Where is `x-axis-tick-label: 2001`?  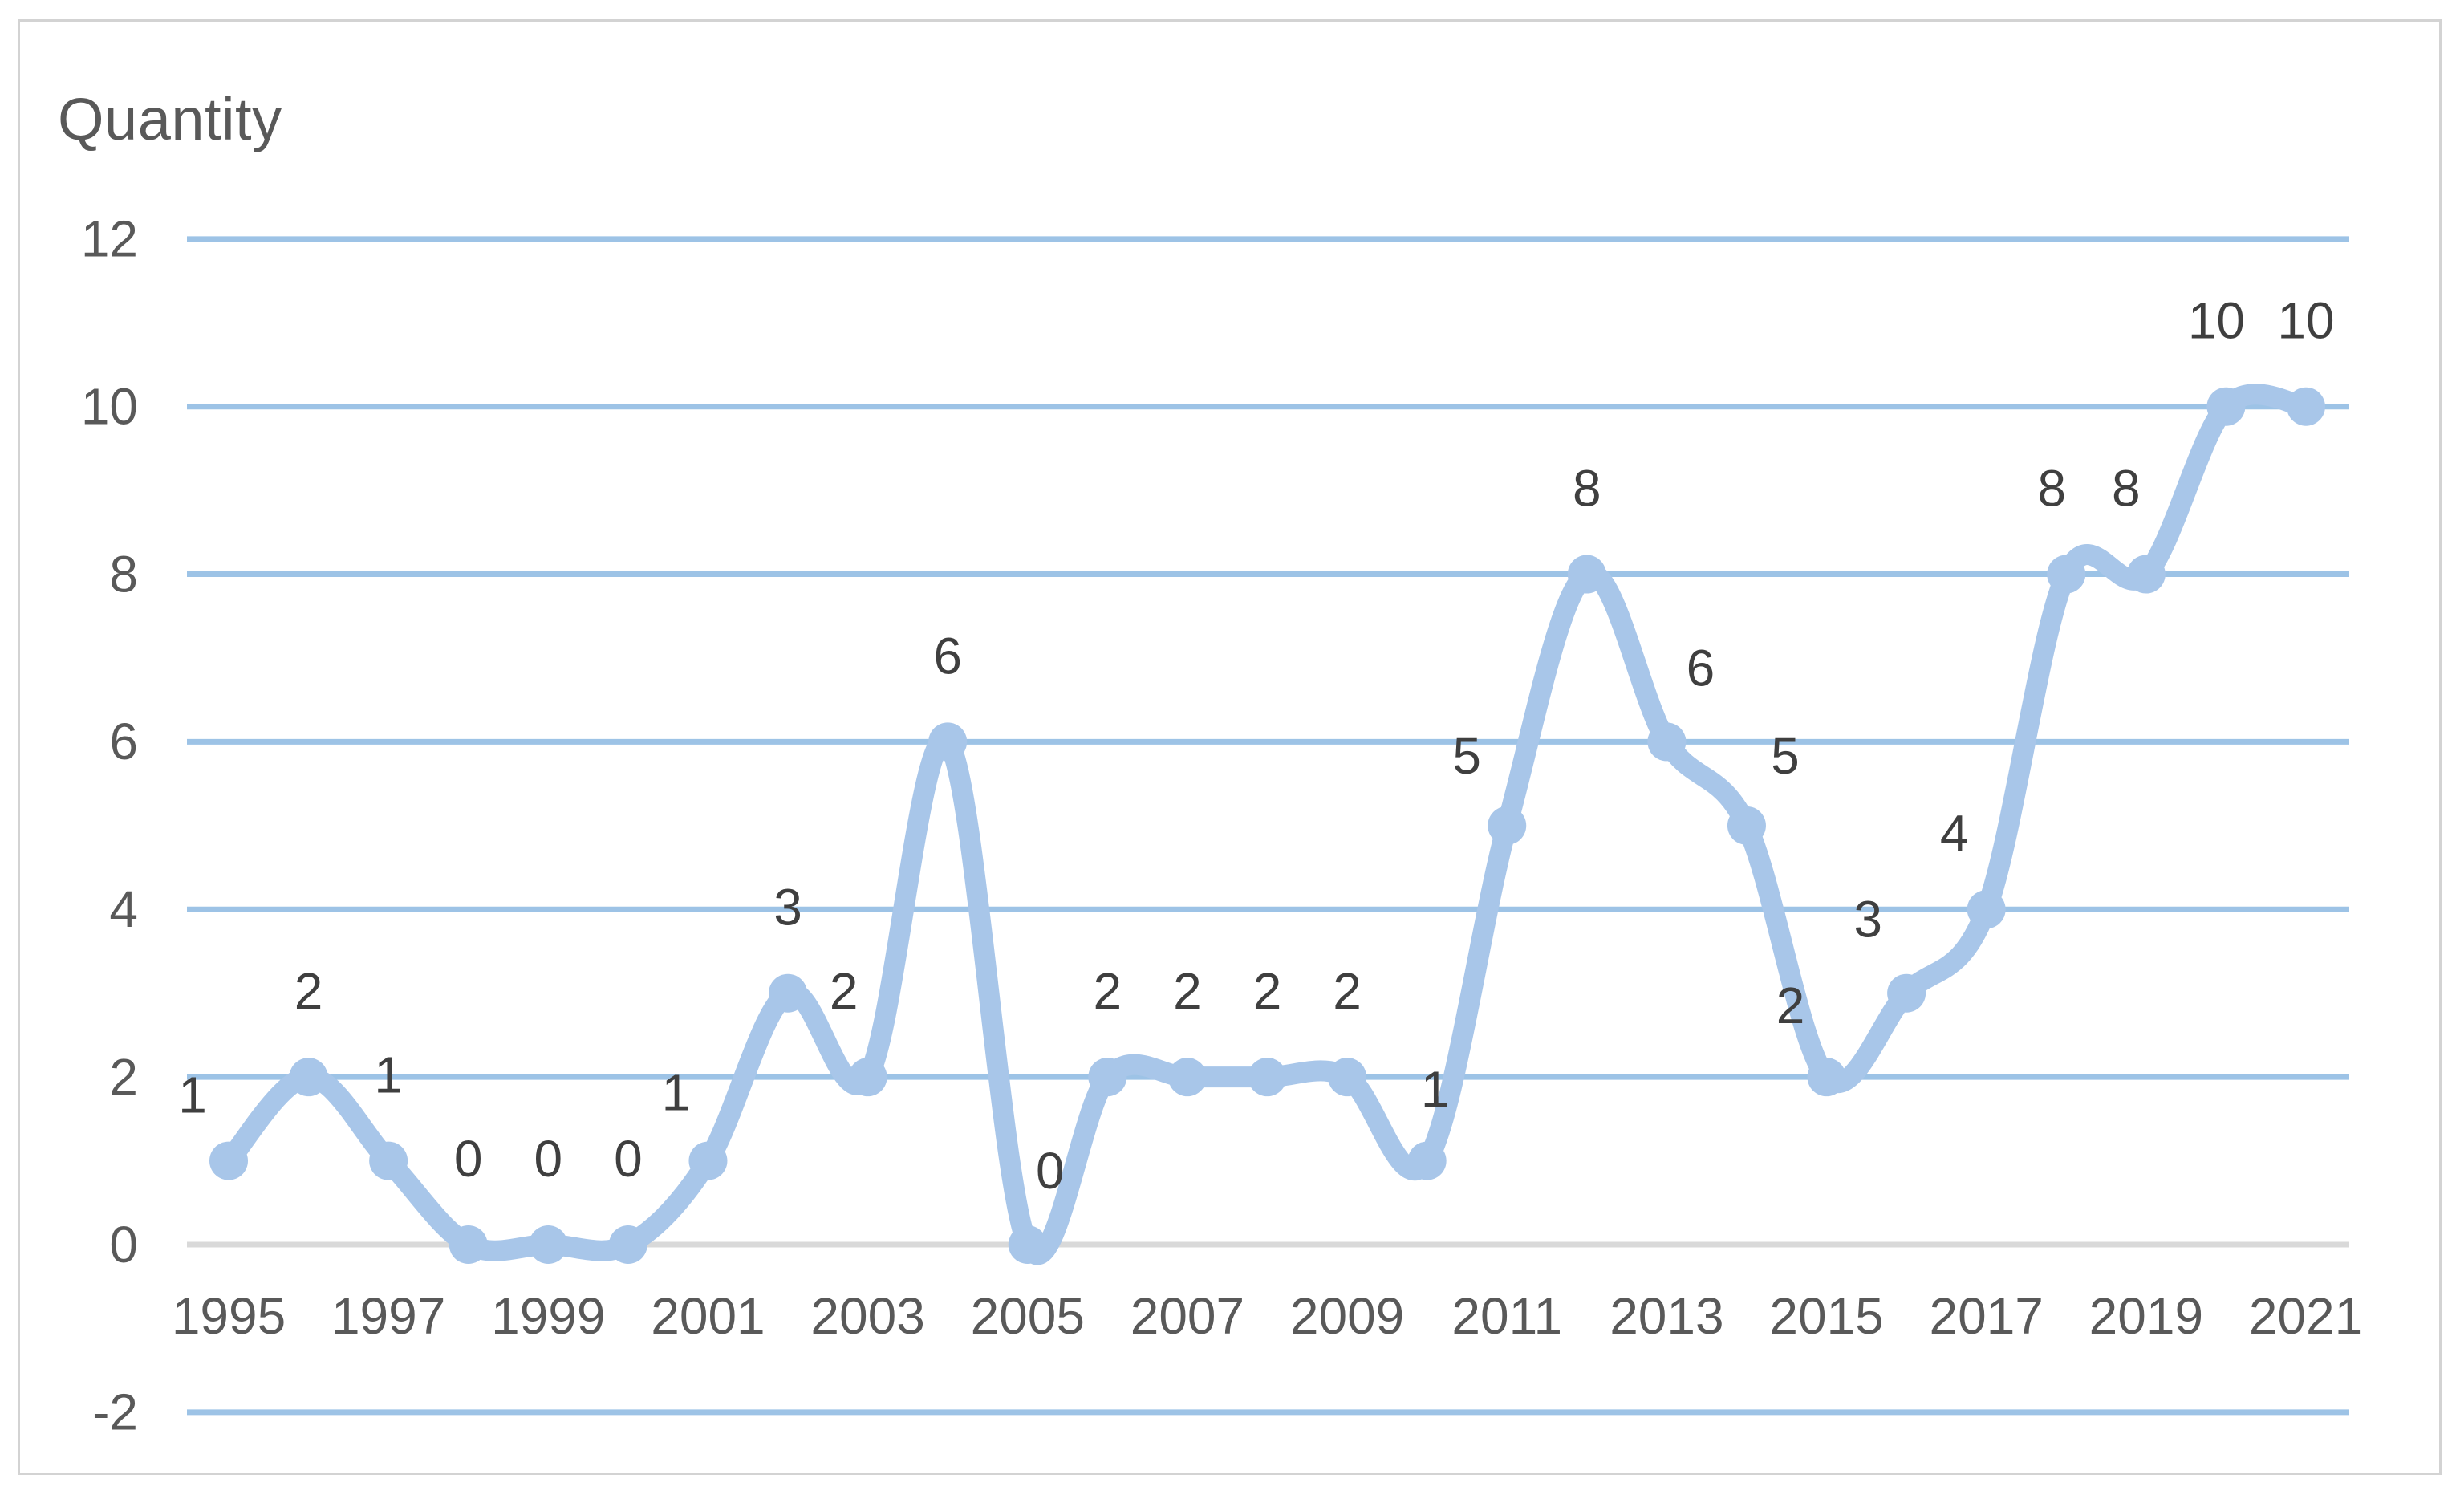
x-axis-tick-label: 2001 is located at coordinates (708, 1316).